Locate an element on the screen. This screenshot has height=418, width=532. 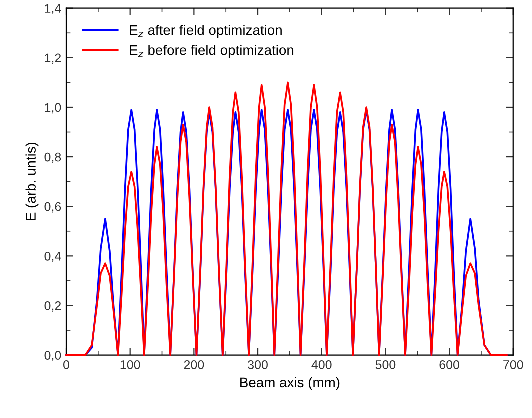
x-tick-label: 400 is located at coordinates (322, 365).